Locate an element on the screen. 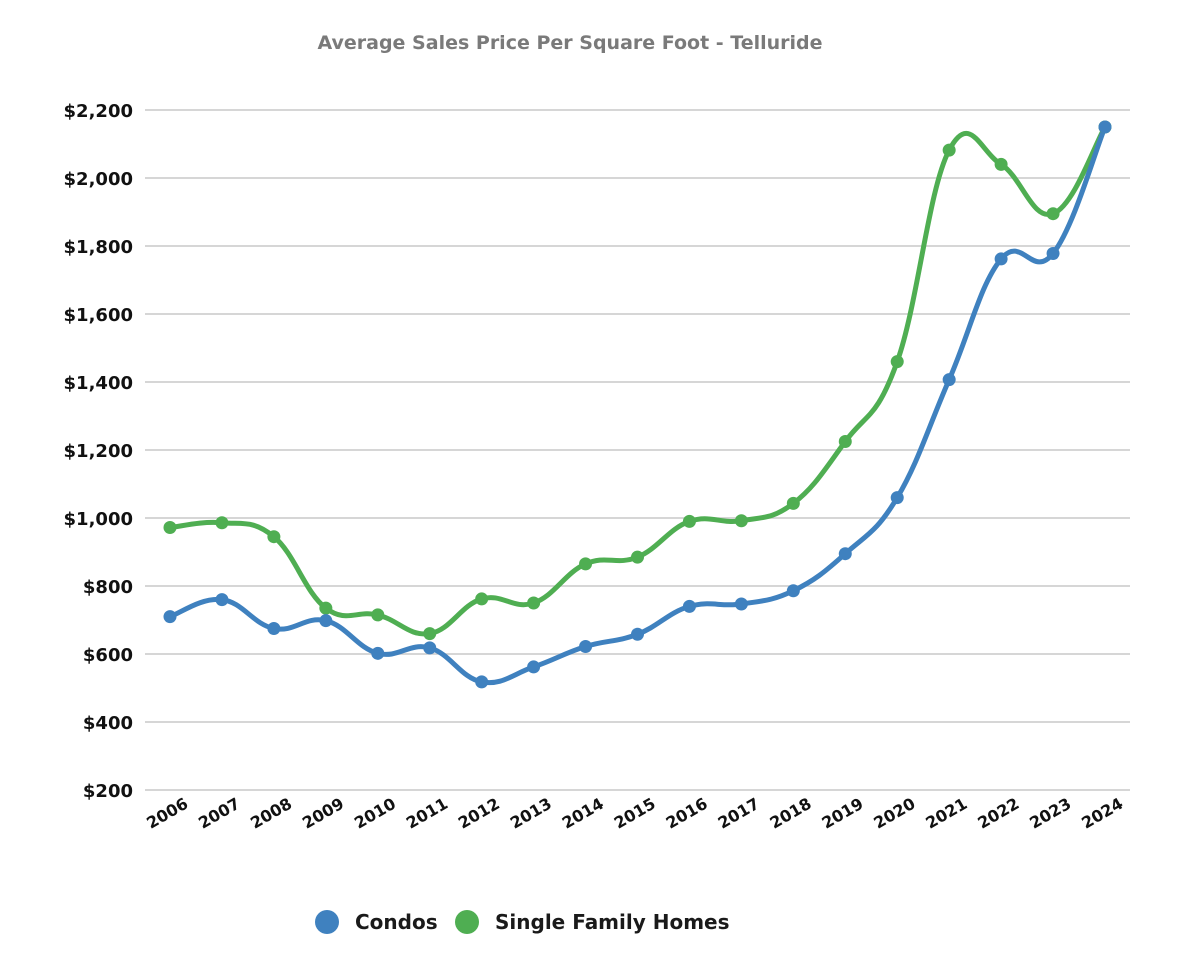 The width and height of the screenshot is (1177, 960). x-tick-label: 2022 is located at coordinates (998, 813).